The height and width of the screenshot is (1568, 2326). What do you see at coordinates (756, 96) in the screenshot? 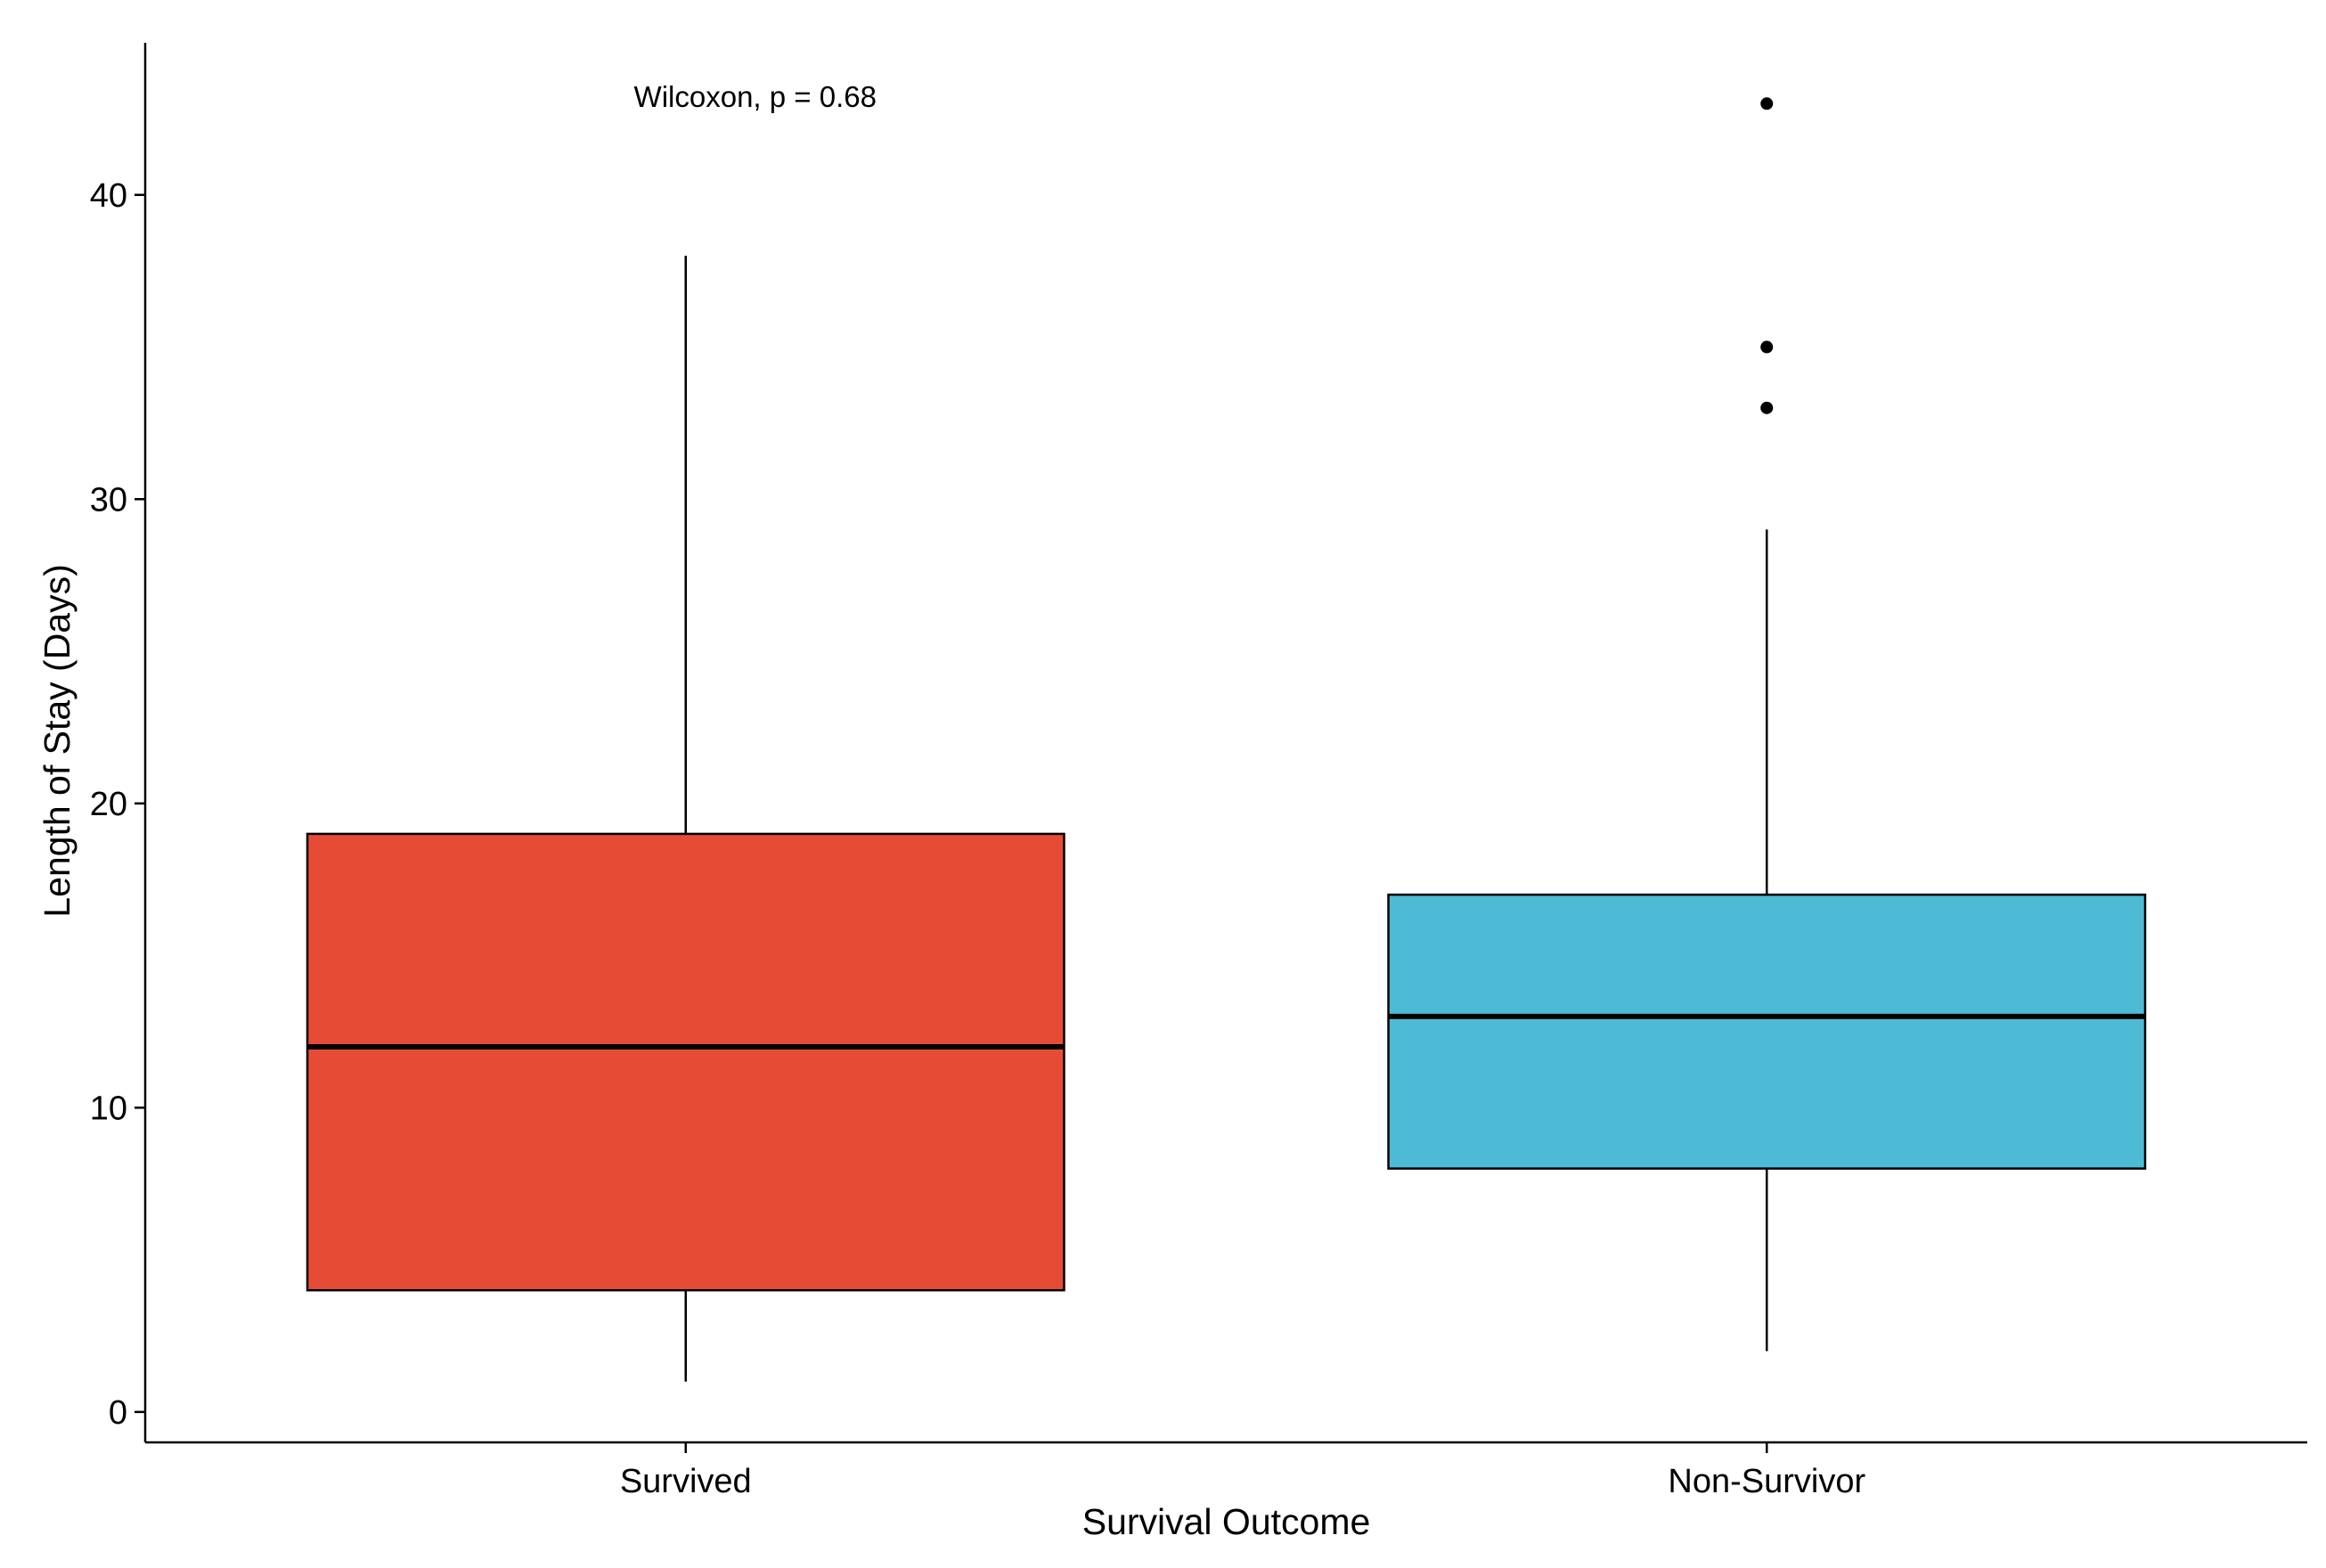
I see `wilcoxon-annotation: Wilcoxon, p = 0.68` at bounding box center [756, 96].